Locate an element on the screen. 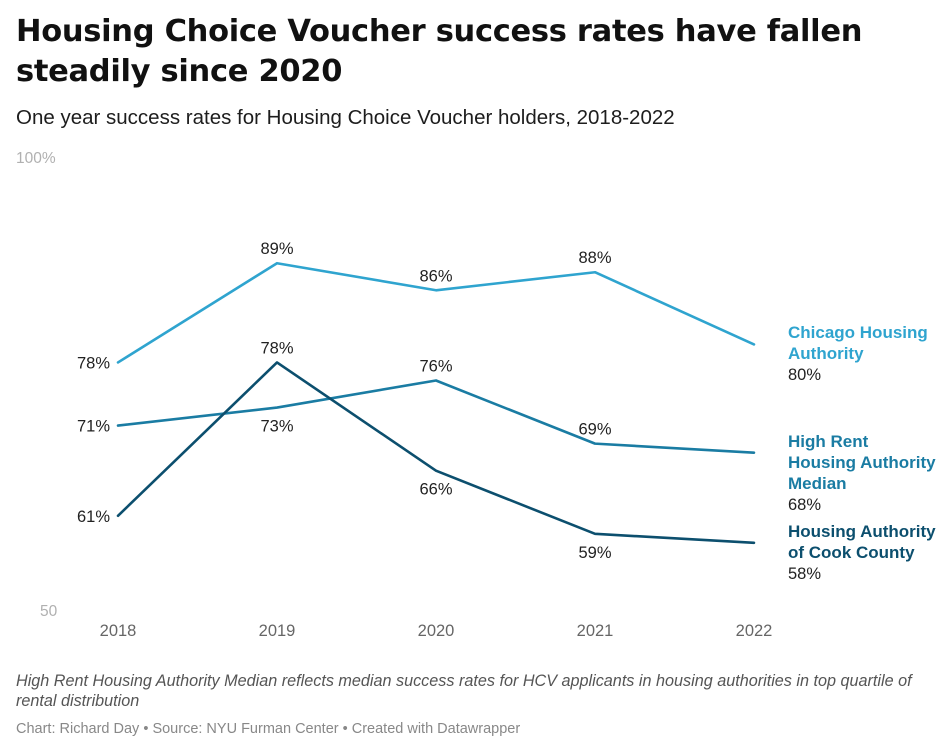 This screenshot has height=755, width=936. credit-source: Source: NYU Furman Center is located at coordinates (245, 729).